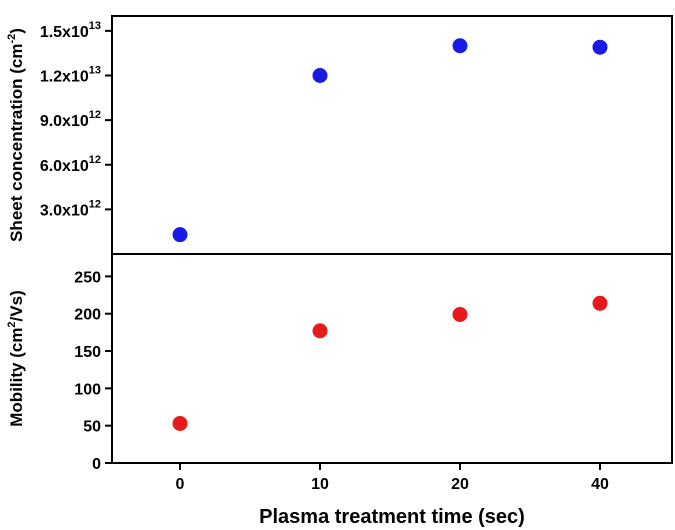 This screenshot has width=675, height=530. What do you see at coordinates (96, 464) in the screenshot?
I see `mobility-ytick-label: 0` at bounding box center [96, 464].